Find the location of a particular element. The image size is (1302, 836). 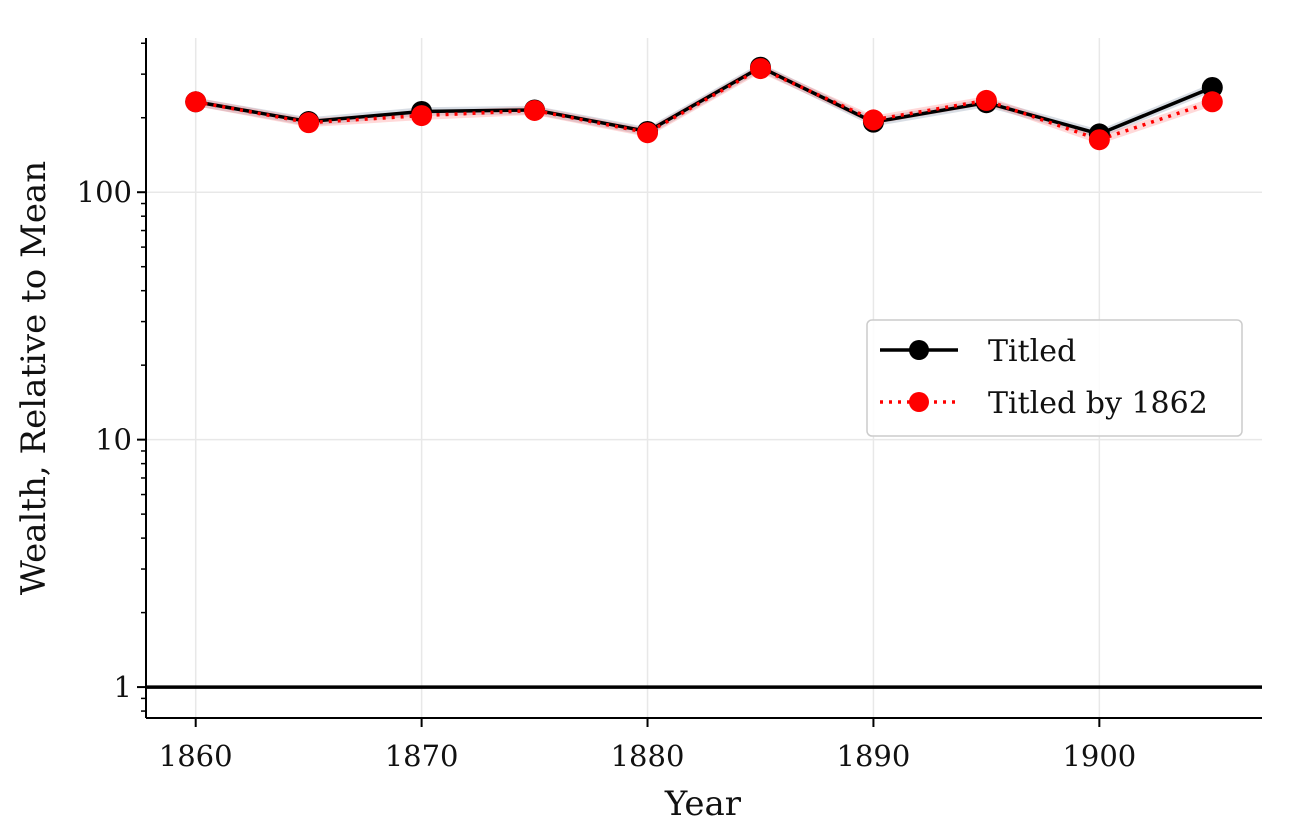

y-tick-label-1: 1 is located at coordinates (123, 687).